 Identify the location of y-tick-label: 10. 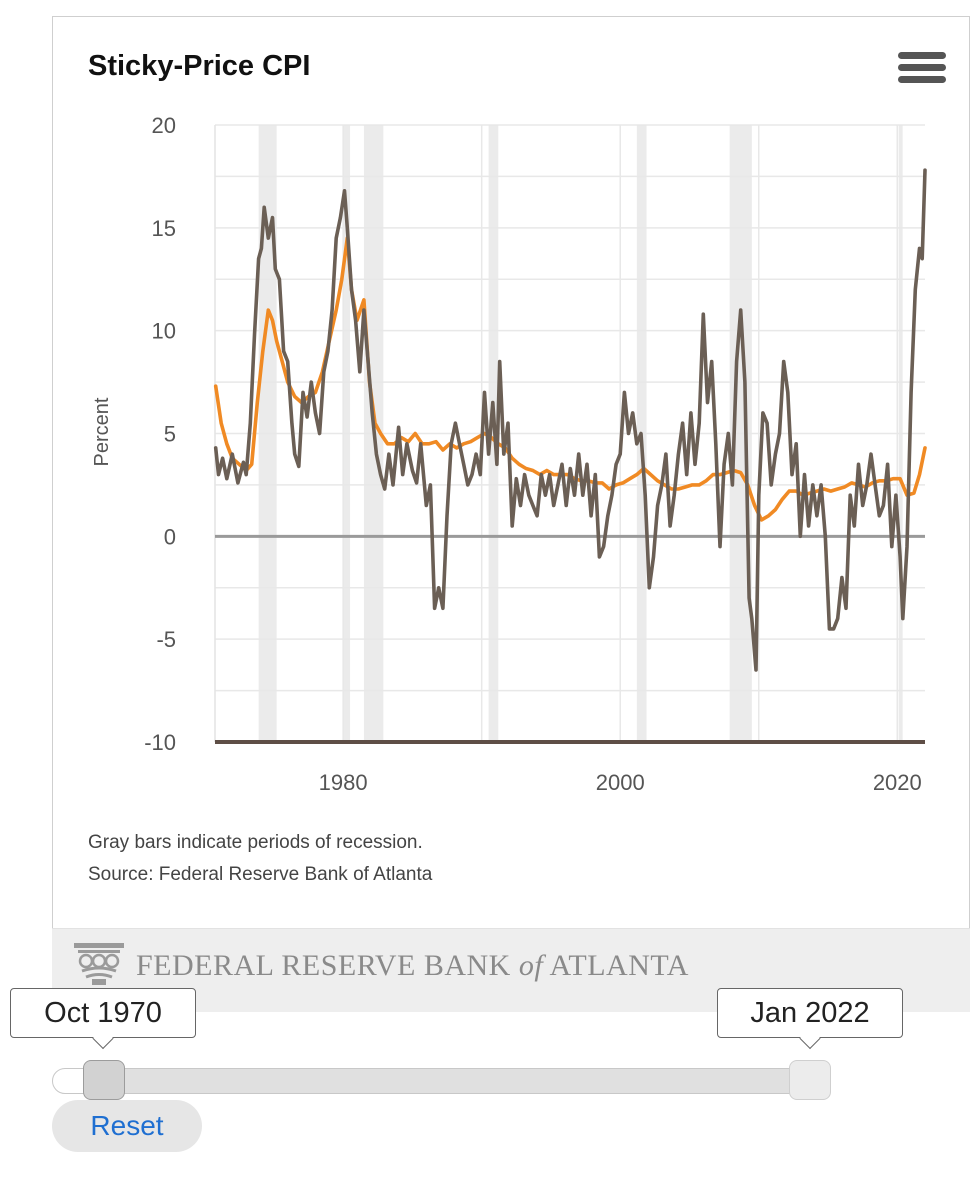
(164, 331).